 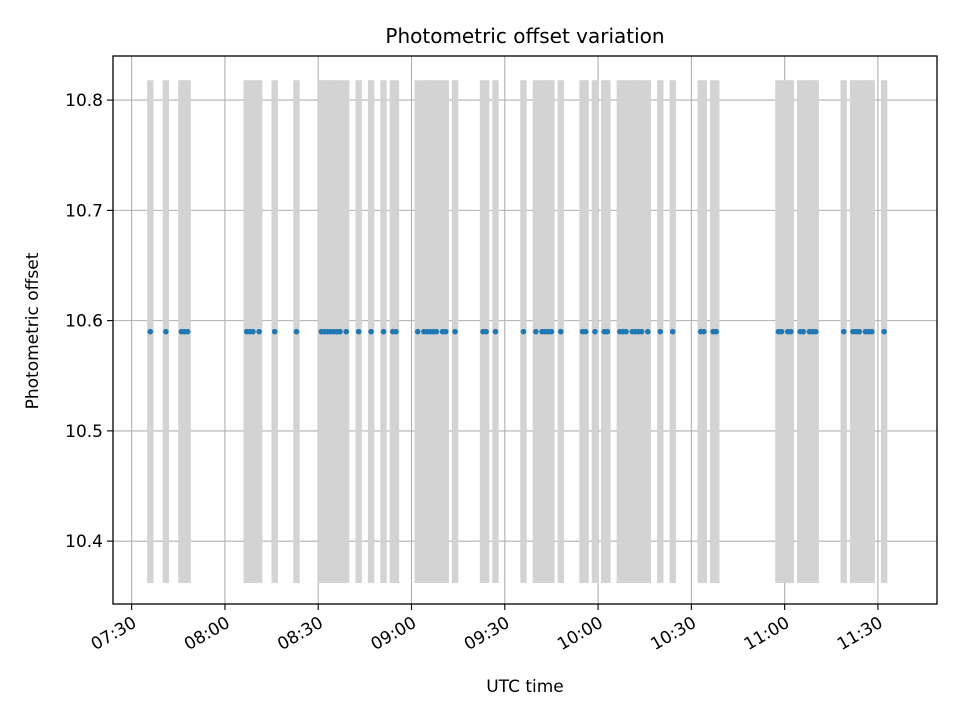 What do you see at coordinates (84, 101) in the screenshot?
I see `y-tick-label: 10.8` at bounding box center [84, 101].